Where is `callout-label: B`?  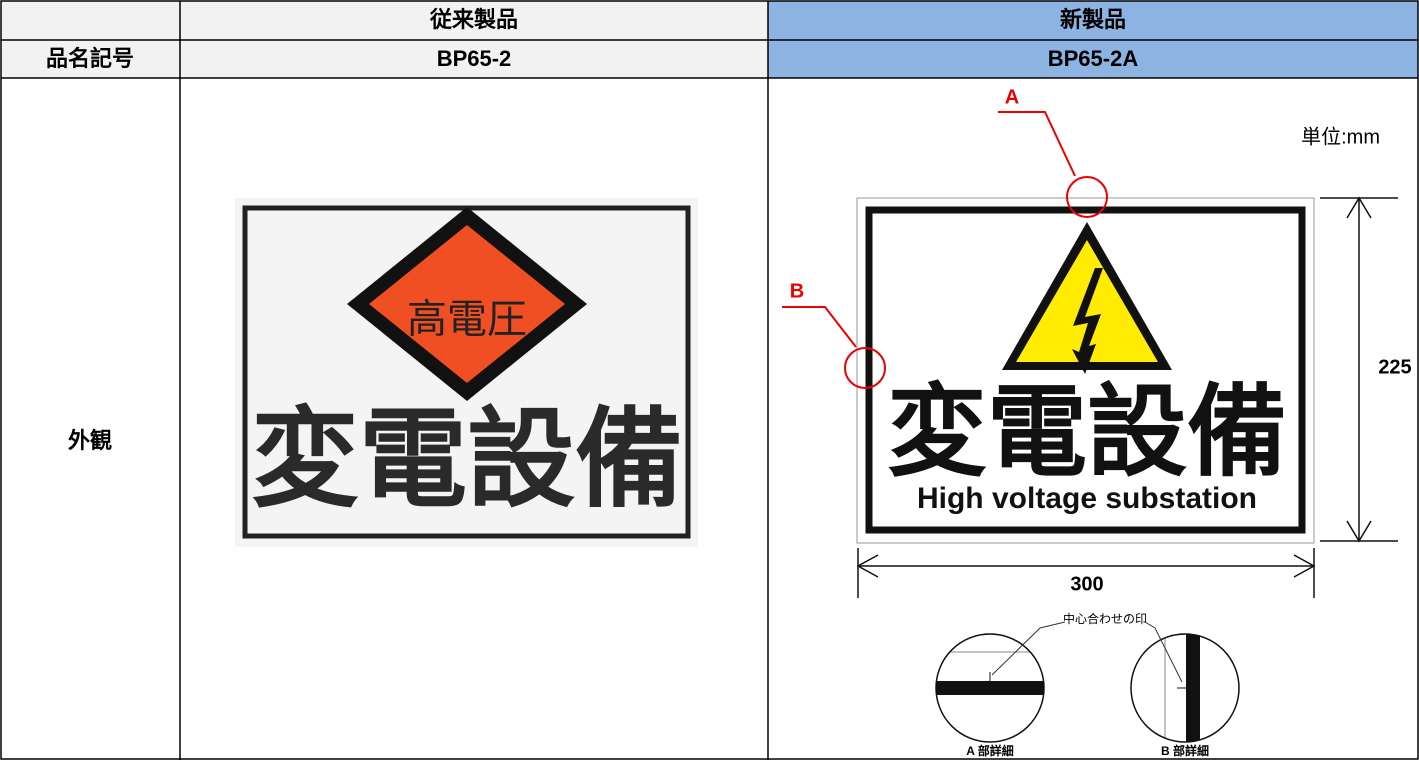 callout-label: B is located at coordinates (797, 291).